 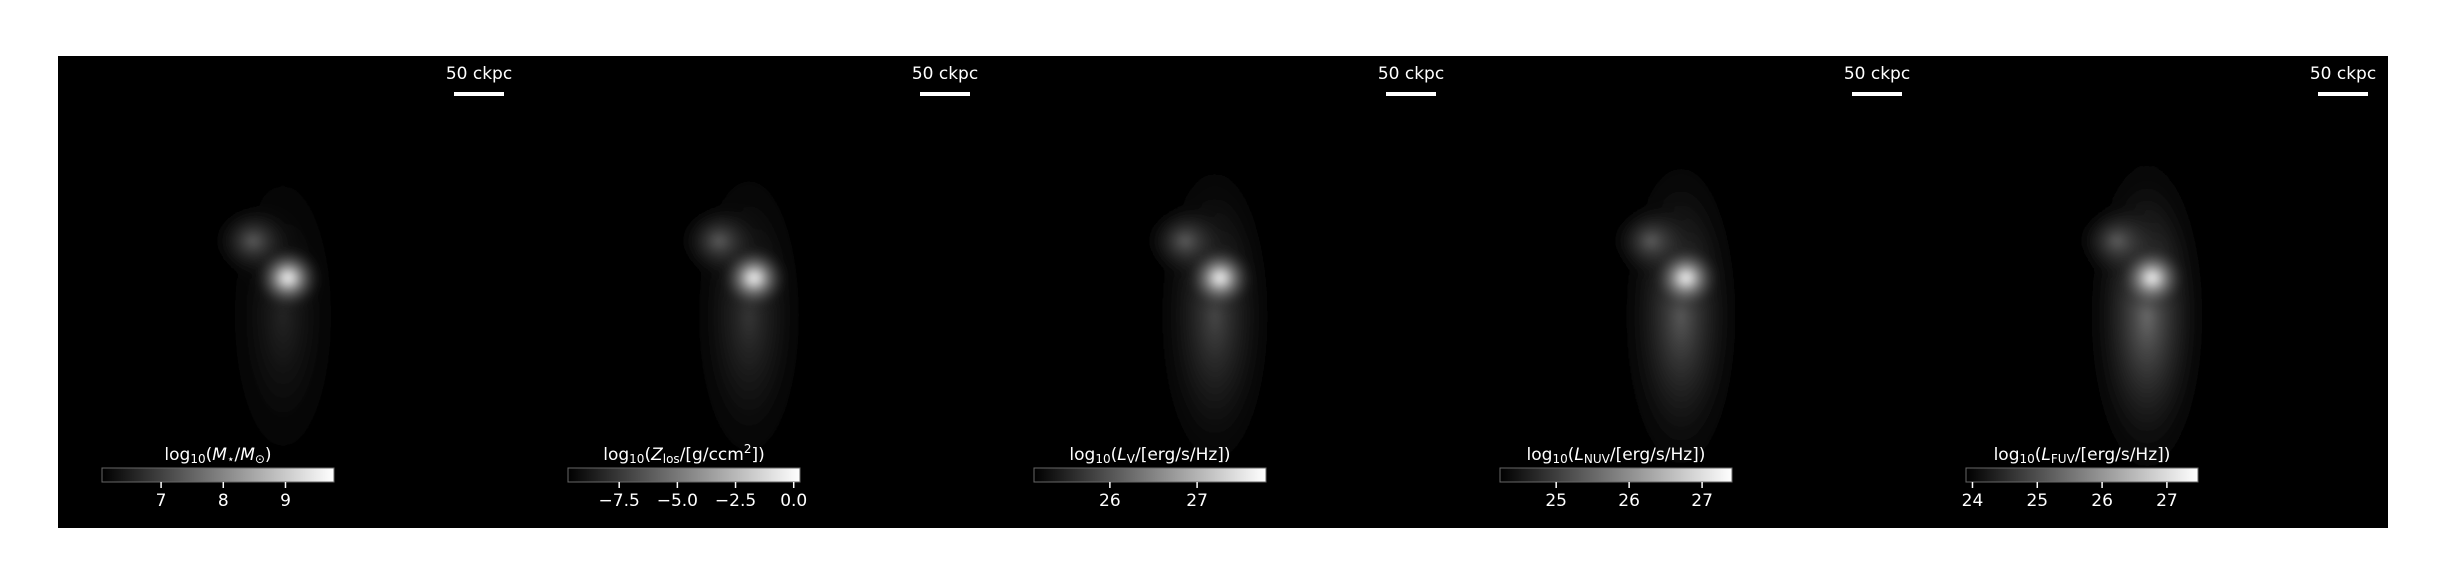 What do you see at coordinates (2063, 459) in the screenshot?
I see `colorbar-label-part: FUV` at bounding box center [2063, 459].